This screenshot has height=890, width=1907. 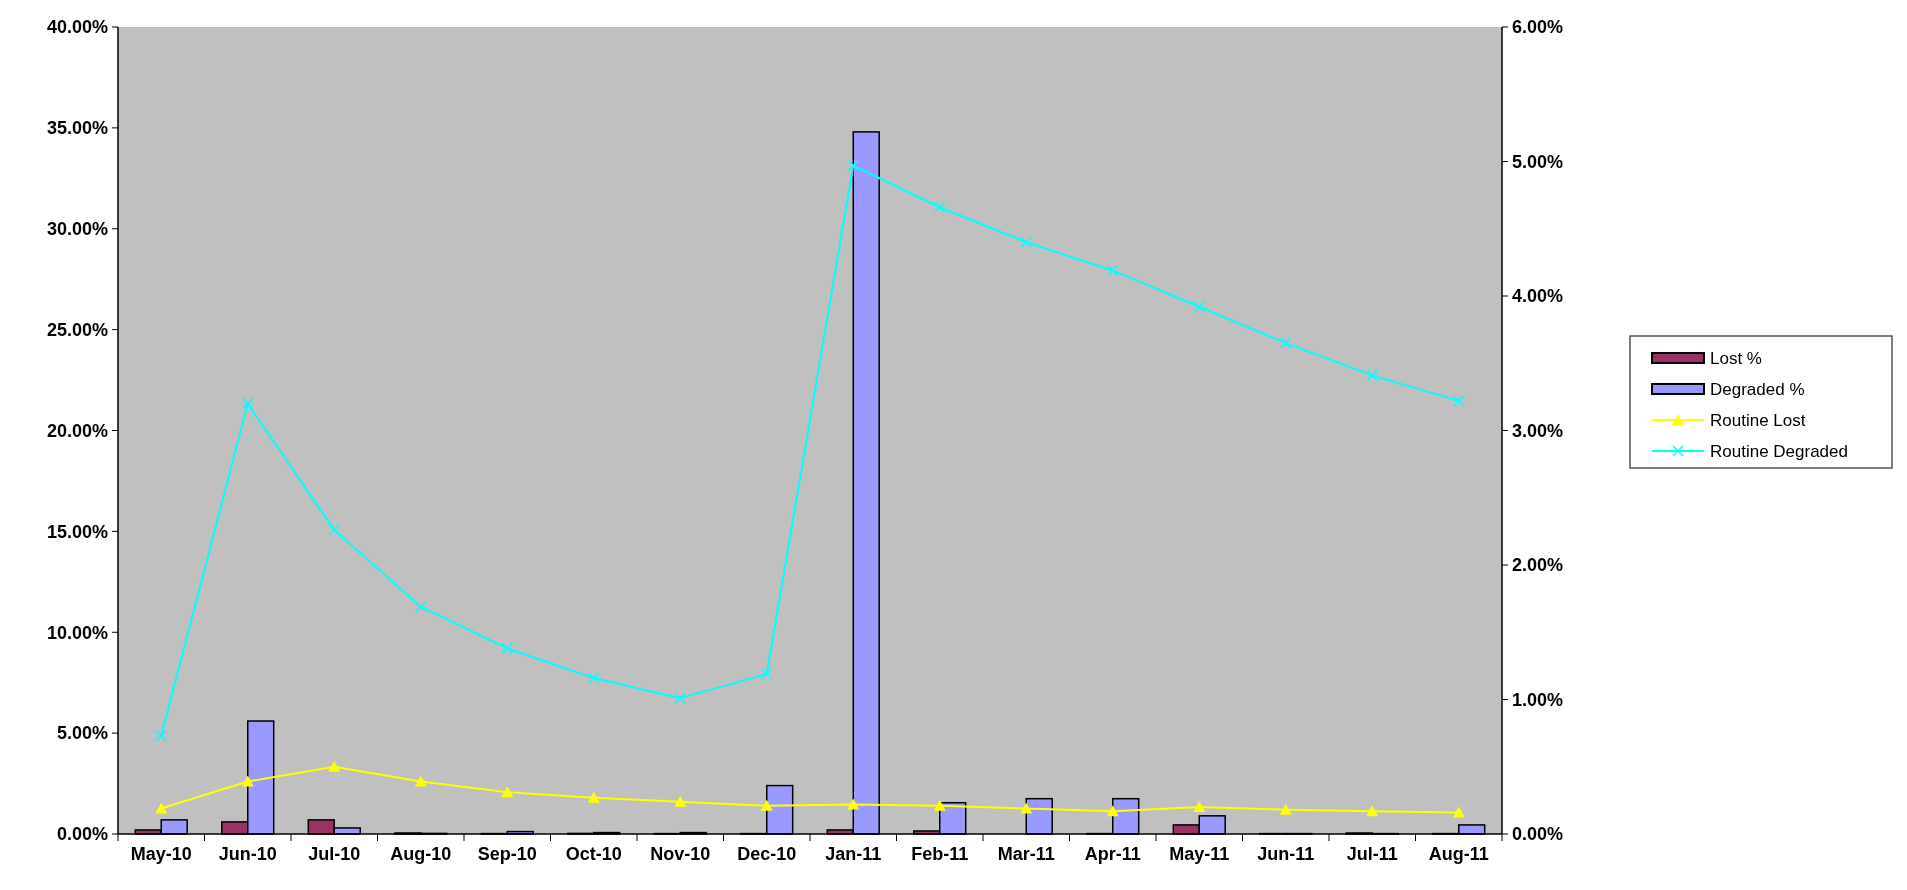 What do you see at coordinates (853, 854) in the screenshot?
I see `x-tick-label: Jan-11` at bounding box center [853, 854].